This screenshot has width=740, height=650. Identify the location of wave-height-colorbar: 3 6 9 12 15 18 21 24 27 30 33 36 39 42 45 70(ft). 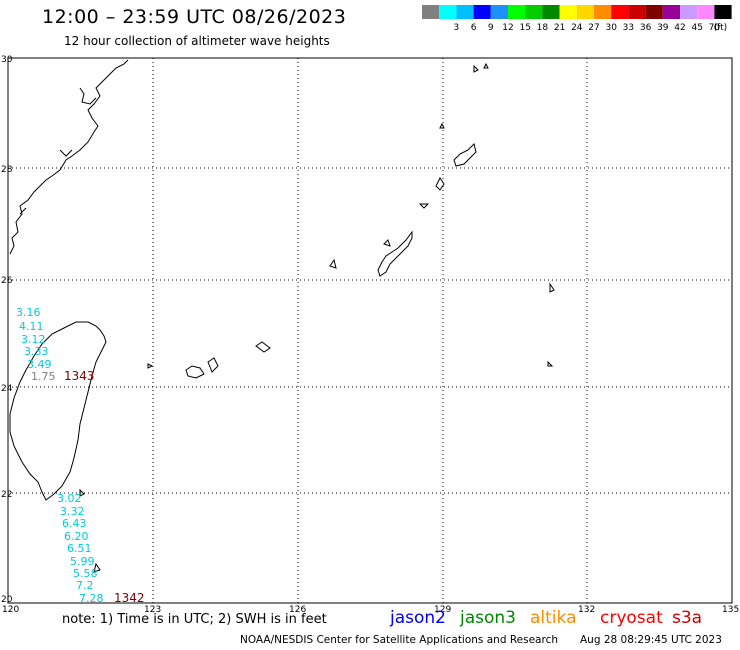
(577, 19).